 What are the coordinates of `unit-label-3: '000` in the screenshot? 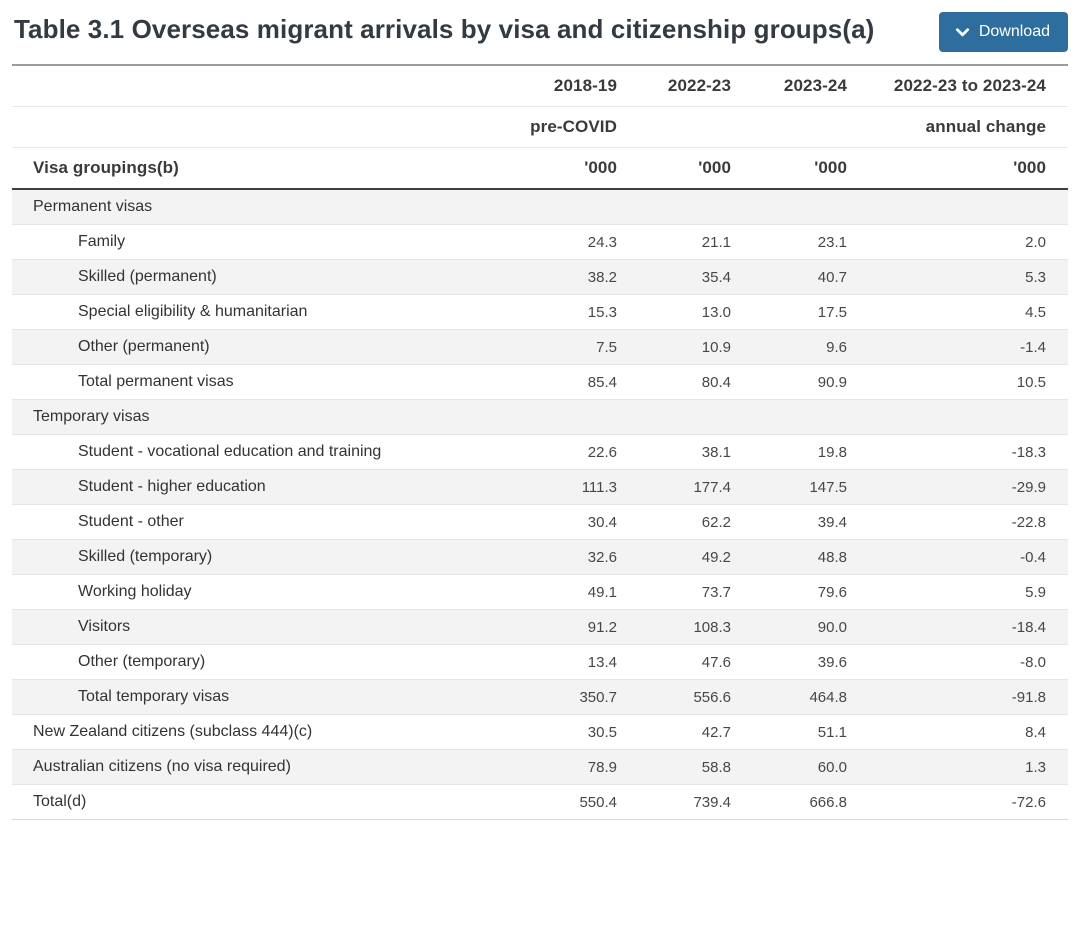 It's located at (789, 168).